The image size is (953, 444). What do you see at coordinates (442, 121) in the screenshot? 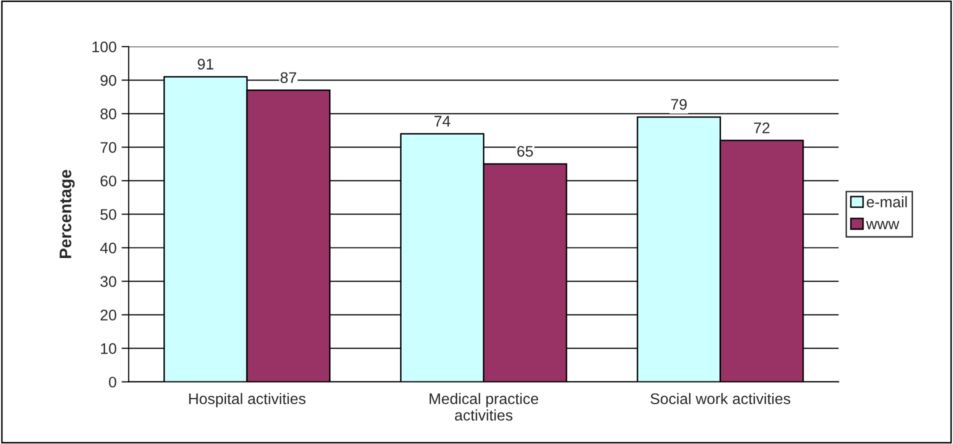
I see `data-label: 74` at bounding box center [442, 121].